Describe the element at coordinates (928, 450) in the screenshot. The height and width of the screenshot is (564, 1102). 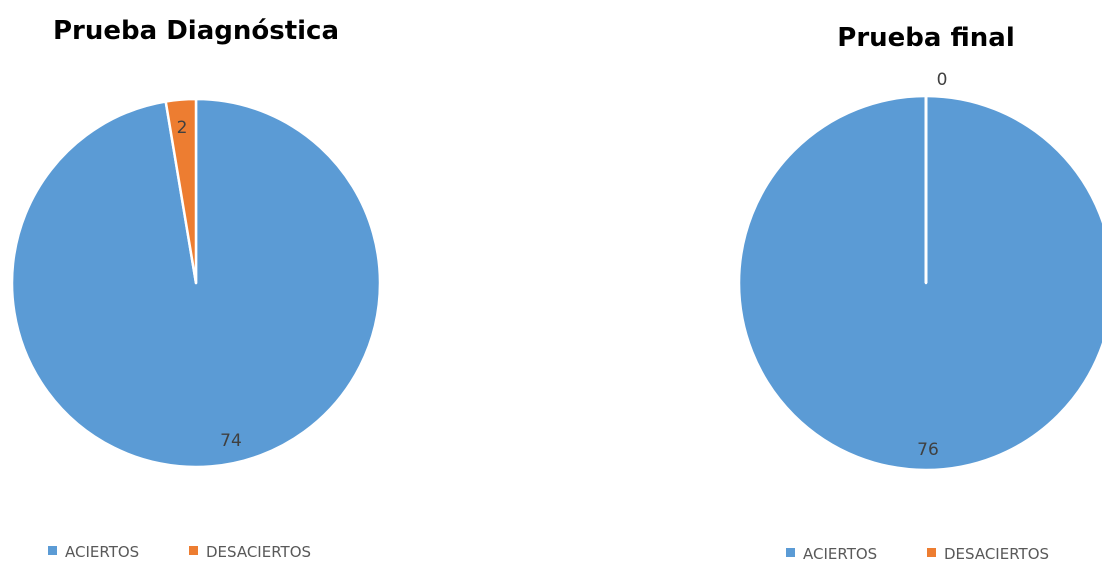
I see `data-label-final-aciertos: 76` at that location.